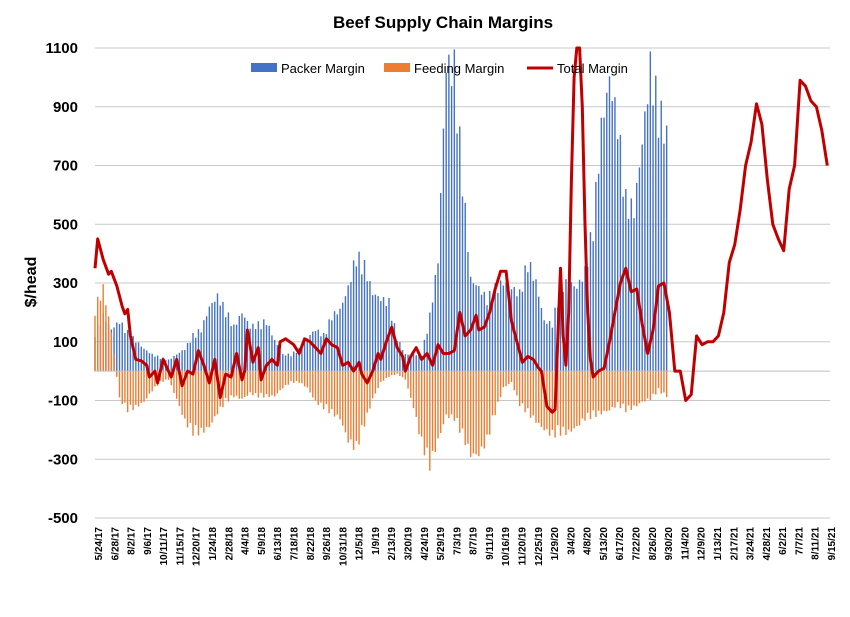 Image resolution: width=850 pixels, height=617 pixels. I want to click on x-tick-label: 9/26/18, so click(327, 544).